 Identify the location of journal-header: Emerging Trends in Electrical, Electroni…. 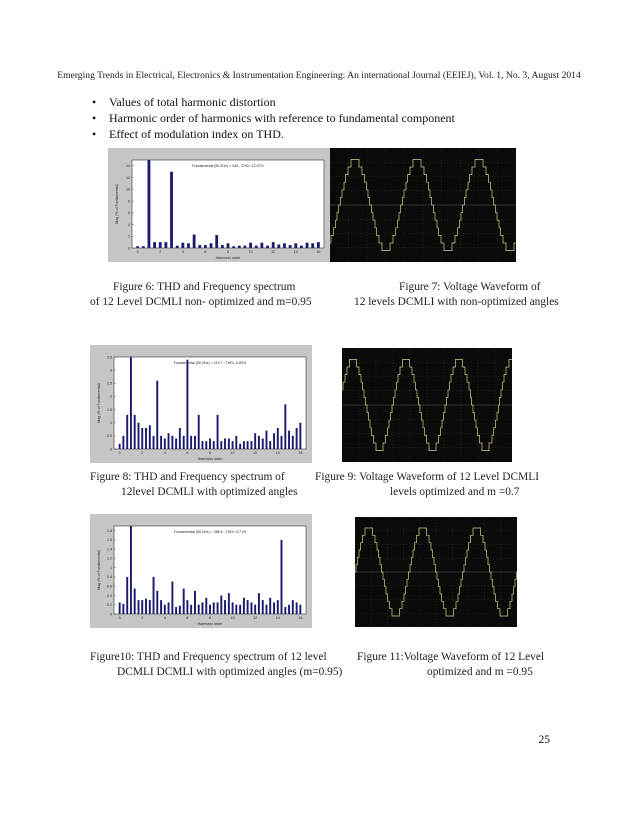
(319, 75).